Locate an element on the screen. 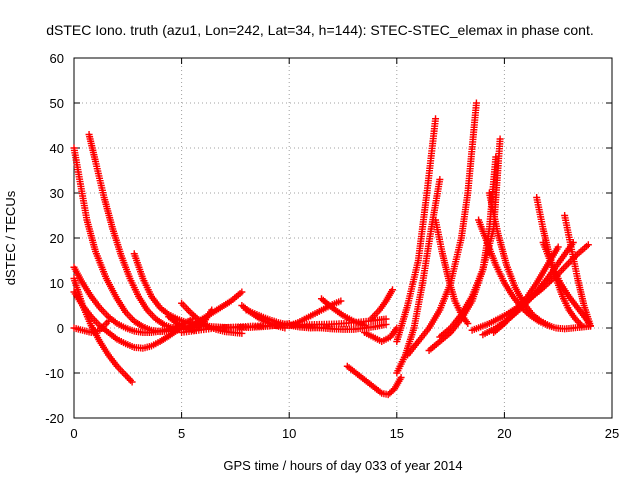  y-tick-label: 30 is located at coordinates (57, 193).